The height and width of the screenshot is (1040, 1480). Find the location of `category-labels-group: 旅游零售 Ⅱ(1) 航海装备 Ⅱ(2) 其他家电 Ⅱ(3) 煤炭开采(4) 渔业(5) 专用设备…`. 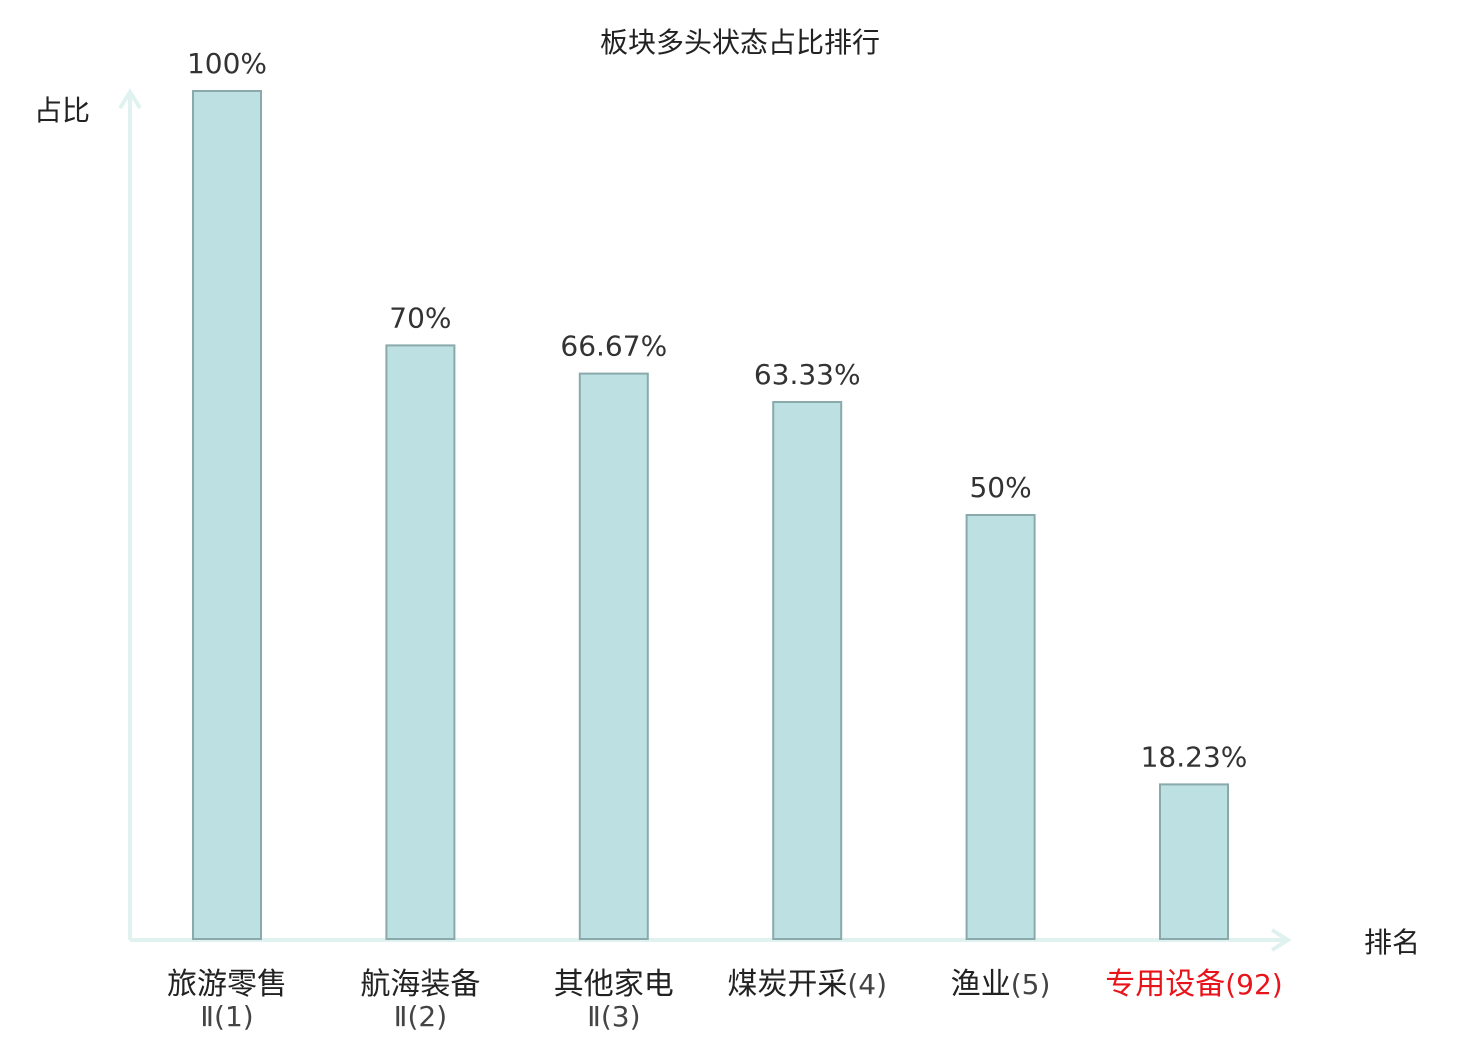

category-labels-group: 旅游零售 Ⅱ(1) 航海装备 Ⅱ(2) 其他家电 Ⅱ(3) 煤炭开采(4) 渔业(5) 专用设备… is located at coordinates (725, 1000).